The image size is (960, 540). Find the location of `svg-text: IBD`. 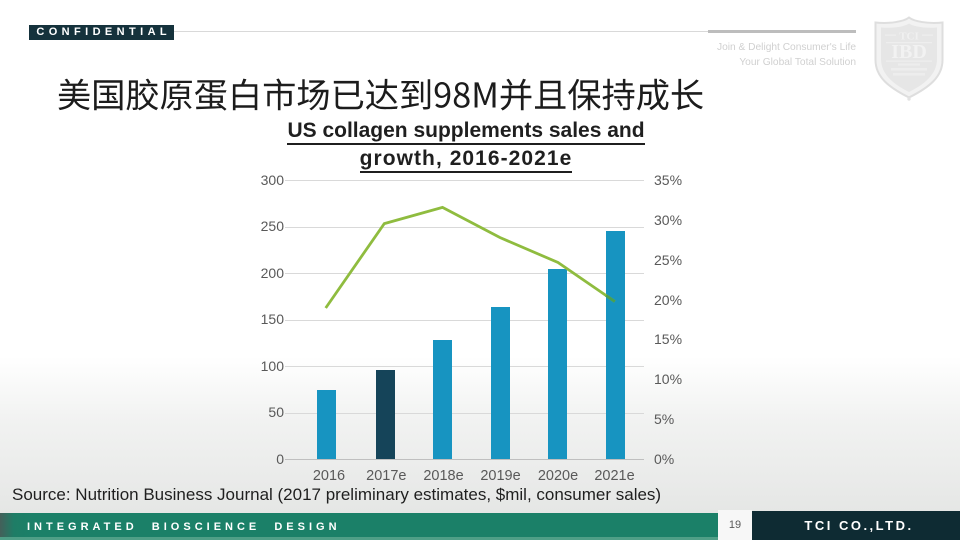

svg-text: IBD is located at coordinates (909, 52).